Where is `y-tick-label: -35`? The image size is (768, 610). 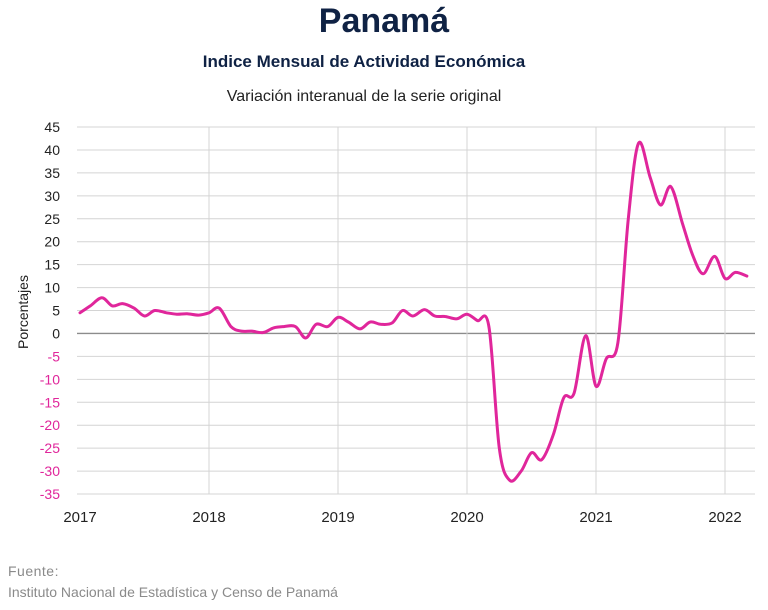 y-tick-label: -35 is located at coordinates (50, 494).